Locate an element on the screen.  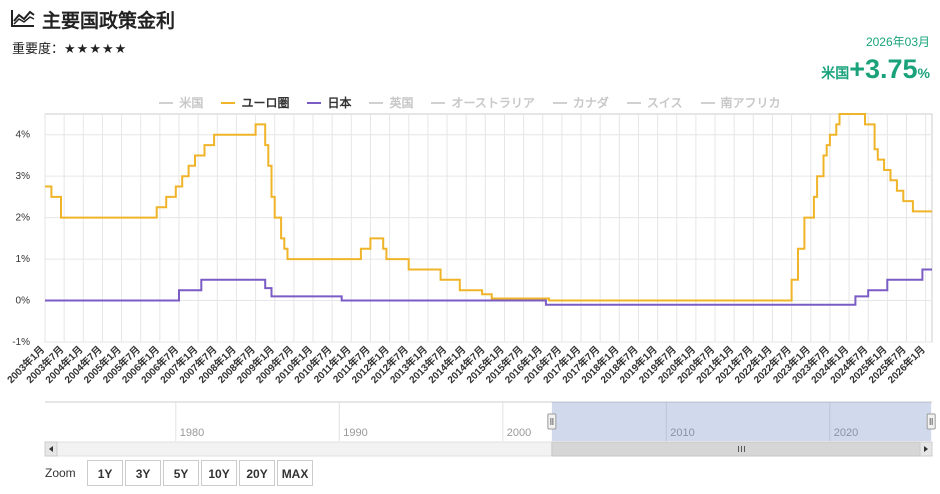
legend-label: 英国 is located at coordinates (401, 103).